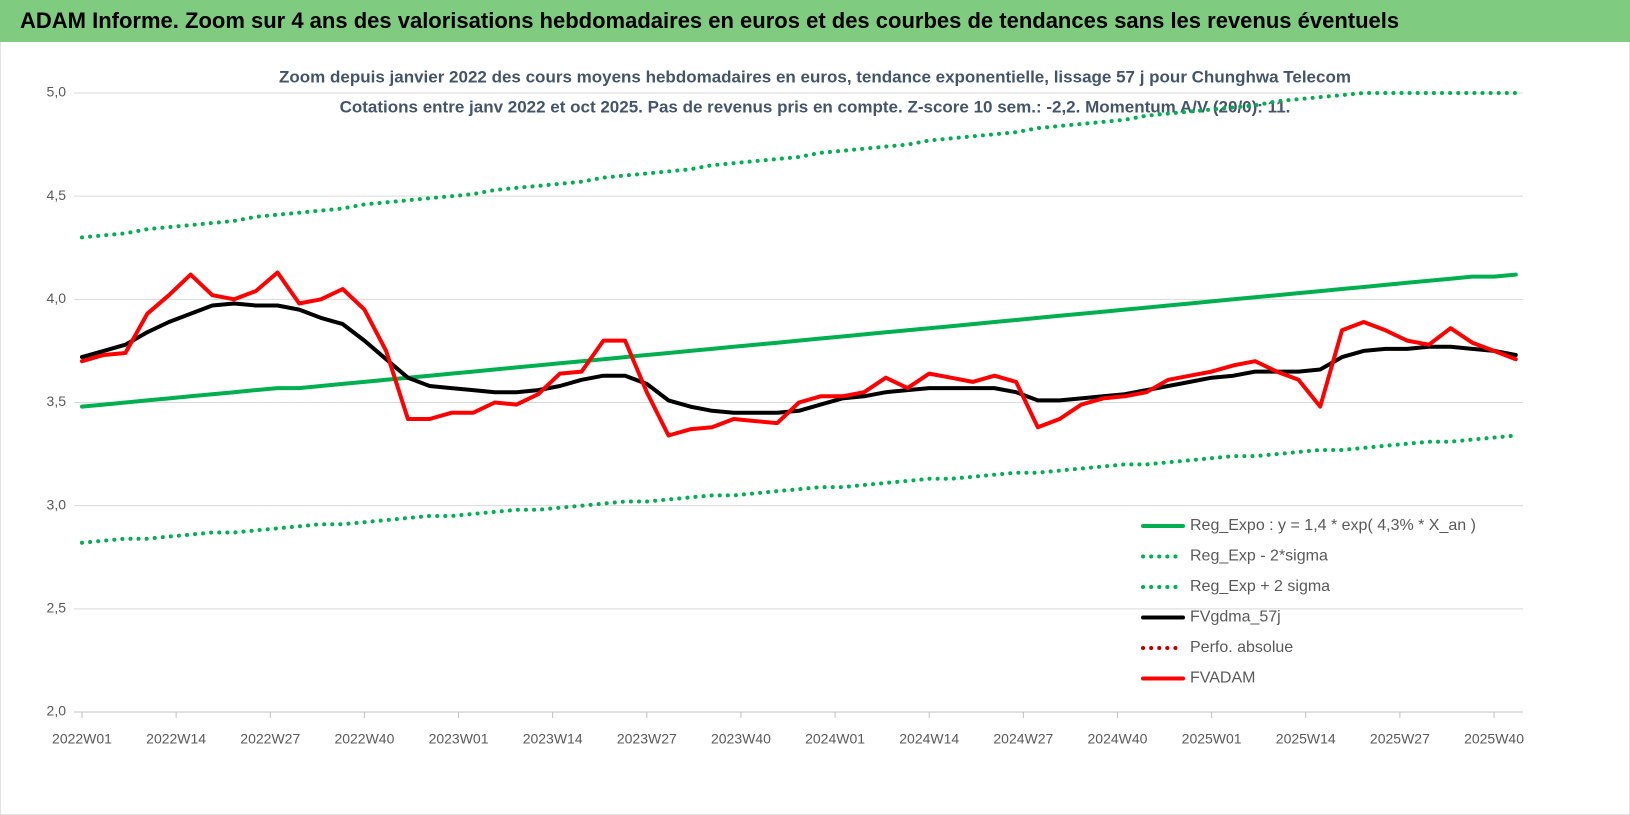  Describe the element at coordinates (57, 401) in the screenshot. I see `y-tick-label: 3,5` at that location.